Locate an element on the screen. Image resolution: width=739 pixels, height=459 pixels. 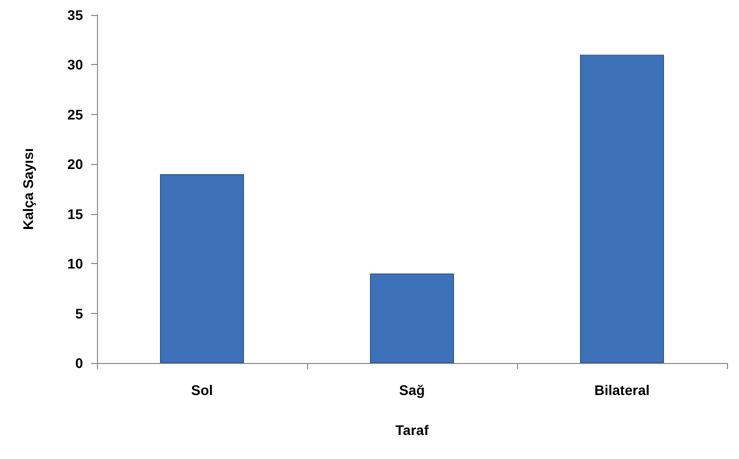
x-tick-label: Bilateral is located at coordinates (622, 390).